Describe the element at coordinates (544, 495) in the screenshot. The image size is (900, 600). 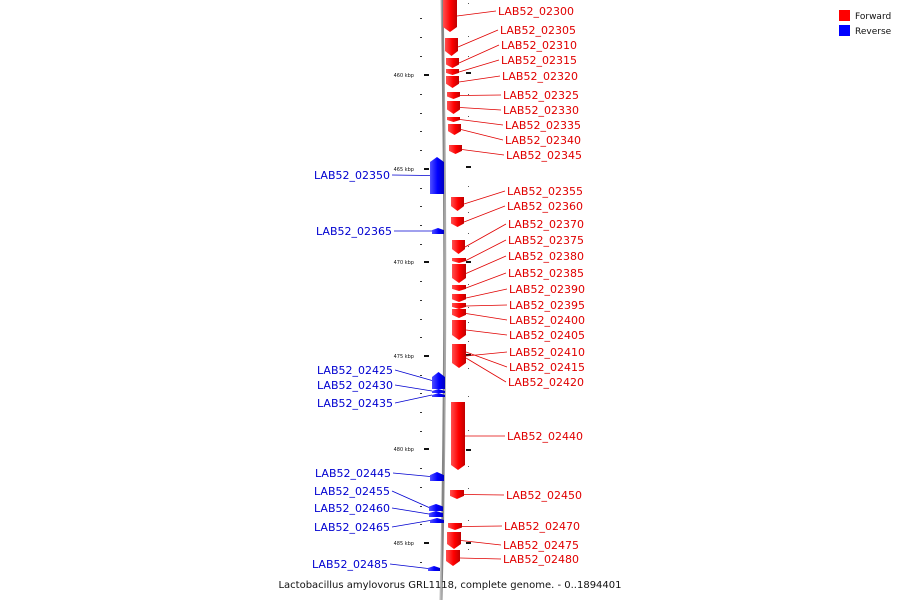
I see `forward-gene-label: LAB52_02450` at that location.